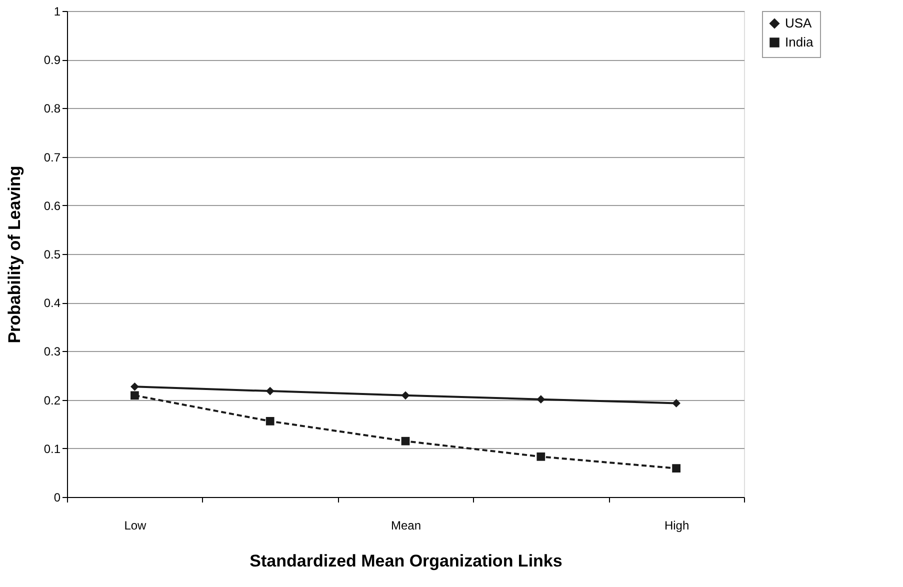  I want to click on y-tick-label: 0.9, so click(52, 60).